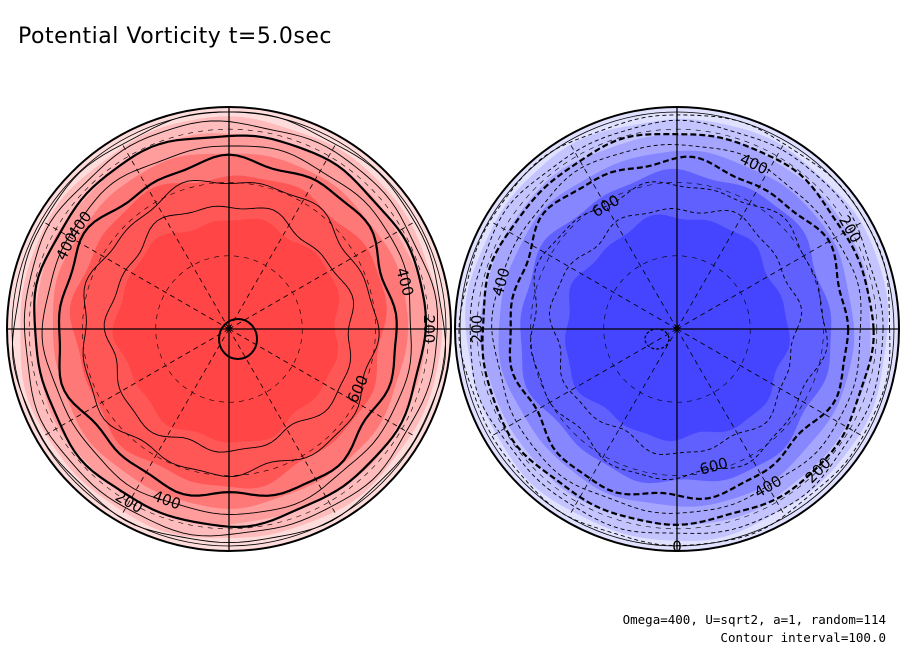 This screenshot has height=654, width=904. Describe the element at coordinates (175, 36) in the screenshot. I see `plot-title: Potential Vorticity t=5.0sec` at that location.